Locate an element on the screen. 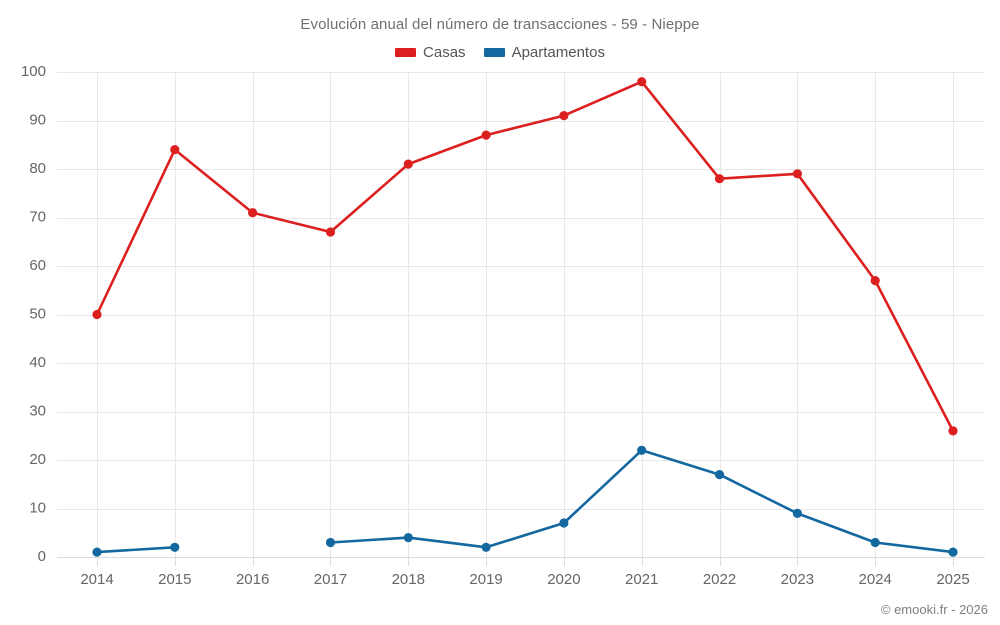 This screenshot has height=625, width=1000. y-axis-tick-label: 0 is located at coordinates (42, 556).